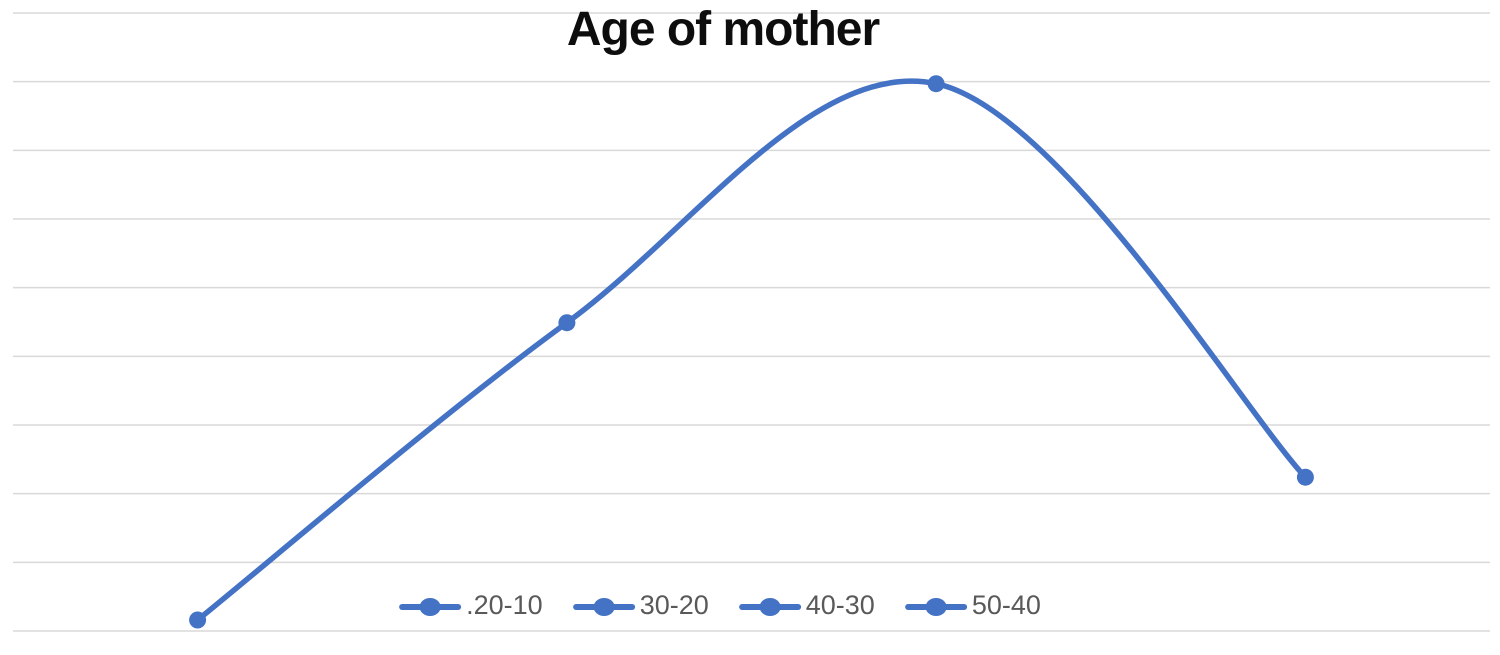 This screenshot has height=655, width=1500. I want to click on legend-item: 40-30, so click(806, 605).